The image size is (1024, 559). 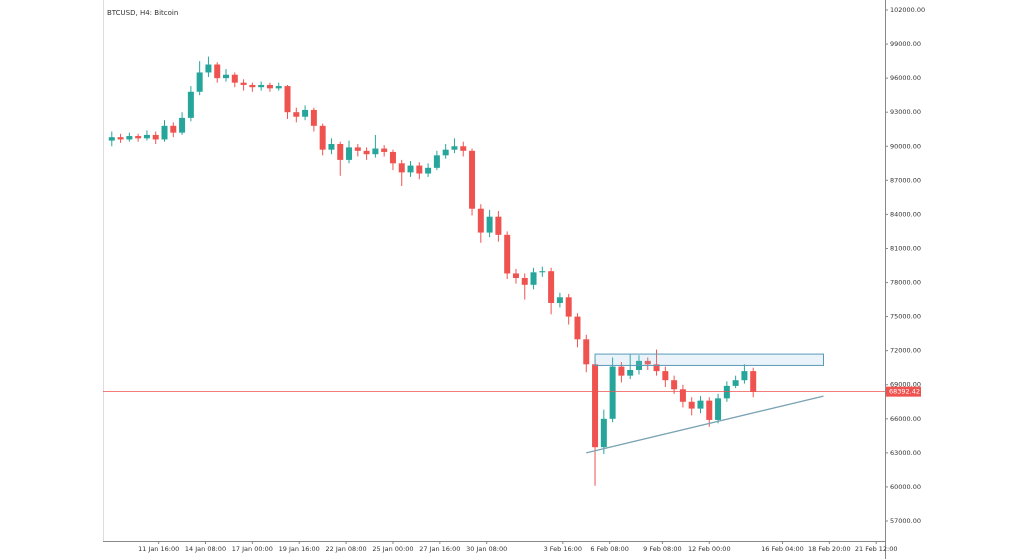 What do you see at coordinates (905, 283) in the screenshot?
I see `y-tick-label: 78000.00` at bounding box center [905, 283].